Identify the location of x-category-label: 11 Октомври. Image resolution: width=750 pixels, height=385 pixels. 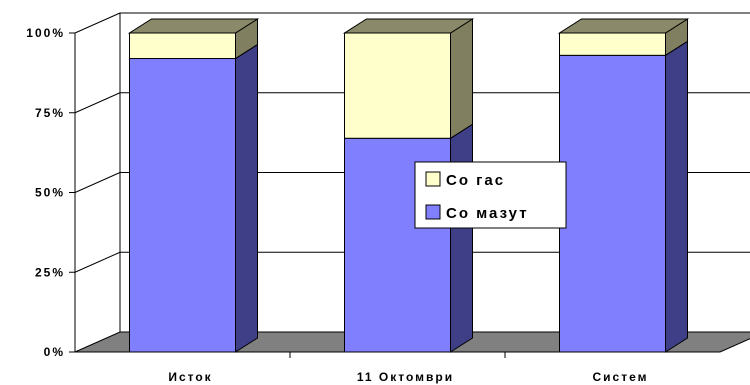
(405, 377).